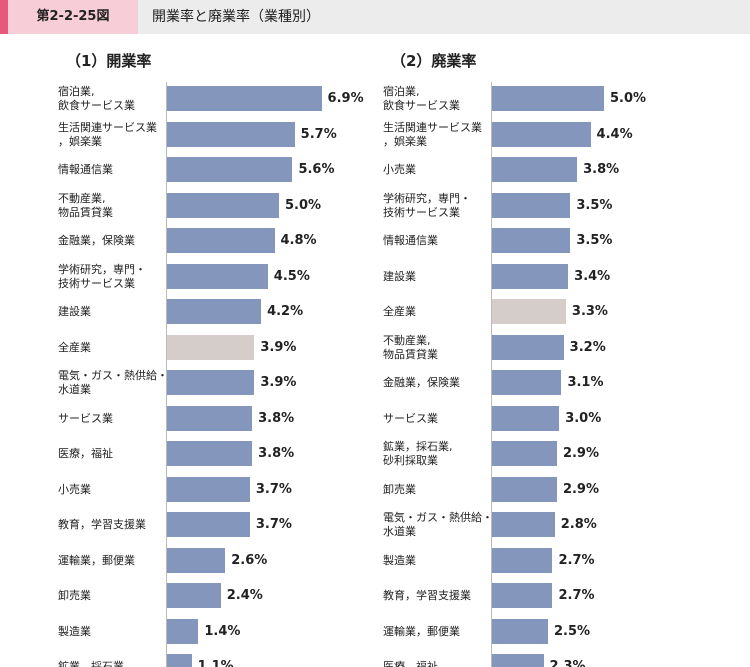 The image size is (750, 667). What do you see at coordinates (244, 595) in the screenshot?
I see `value-label: 2.4%` at bounding box center [244, 595].